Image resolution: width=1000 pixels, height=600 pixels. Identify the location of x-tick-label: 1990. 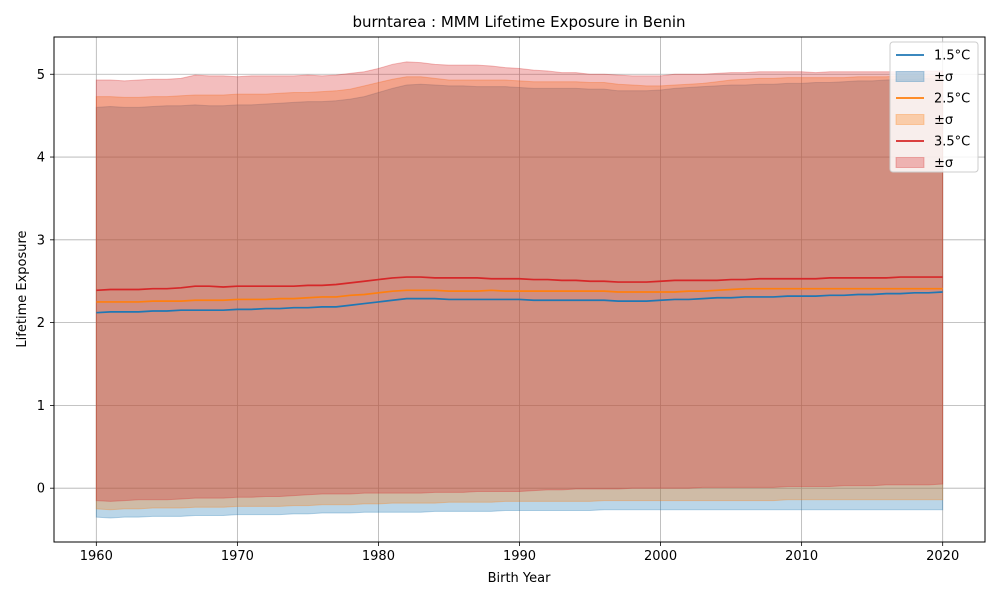
(519, 556).